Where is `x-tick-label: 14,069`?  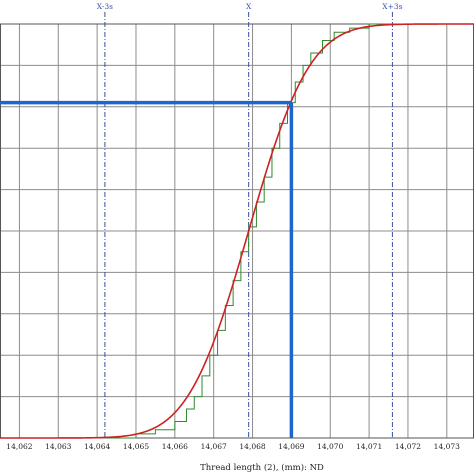 x-tick-label: 14,069 is located at coordinates (291, 446).